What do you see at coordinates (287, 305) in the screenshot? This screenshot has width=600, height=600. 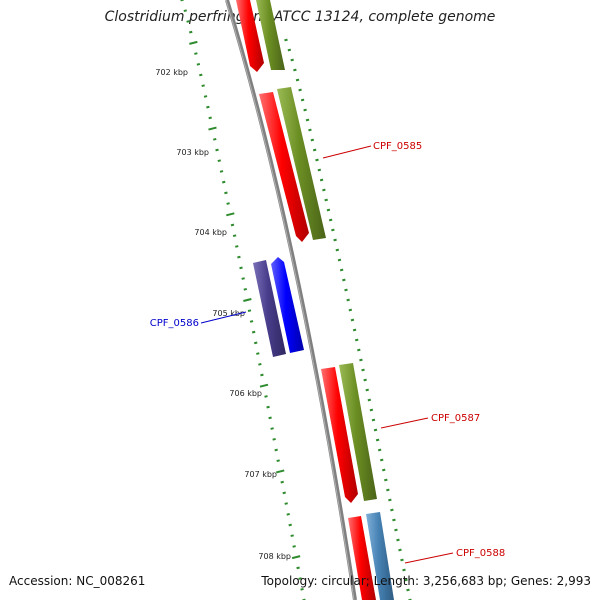 I see `cds-cpf-0586-reverse` at bounding box center [287, 305].